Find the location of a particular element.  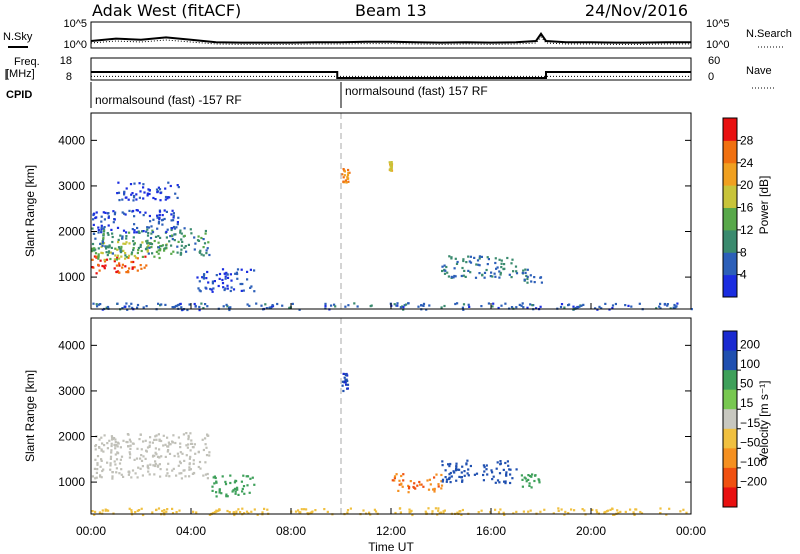

colorbar-cell is located at coordinates (730, 174).